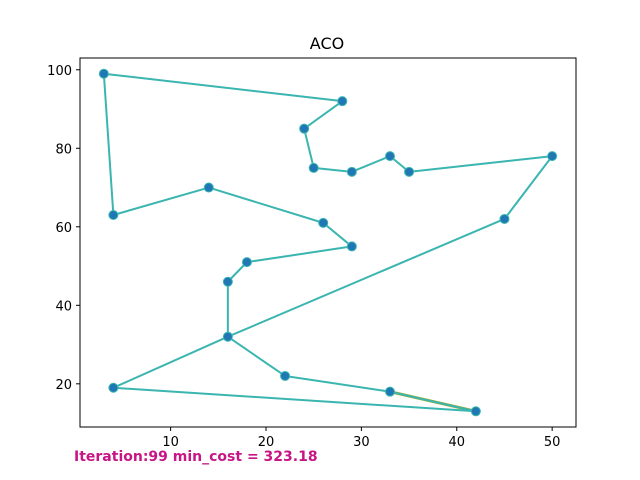  I want to click on x-tick-label: 40, so click(456, 442).